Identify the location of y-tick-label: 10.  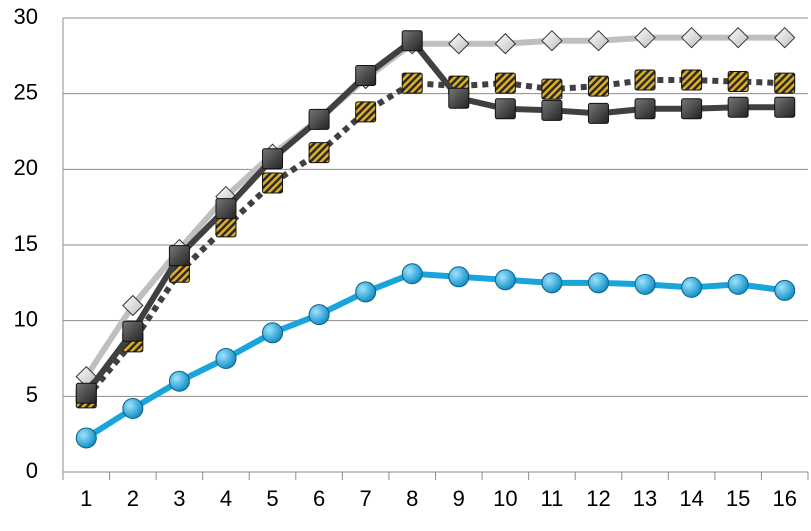
(26, 318).